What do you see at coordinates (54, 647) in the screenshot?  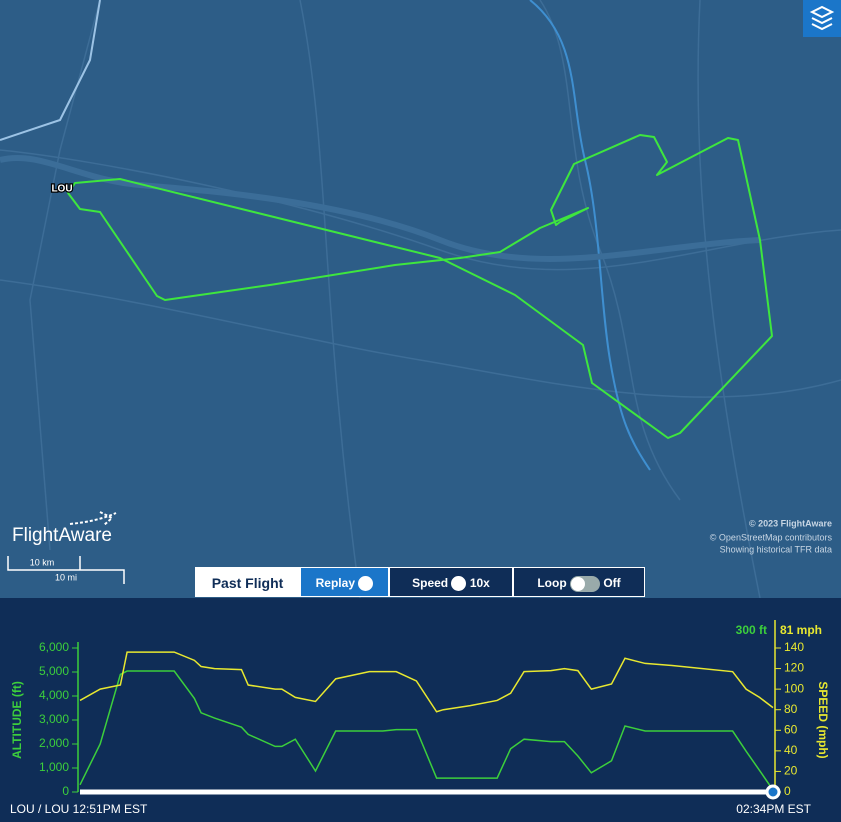 I see `y-tick-label: 6,000` at bounding box center [54, 647].